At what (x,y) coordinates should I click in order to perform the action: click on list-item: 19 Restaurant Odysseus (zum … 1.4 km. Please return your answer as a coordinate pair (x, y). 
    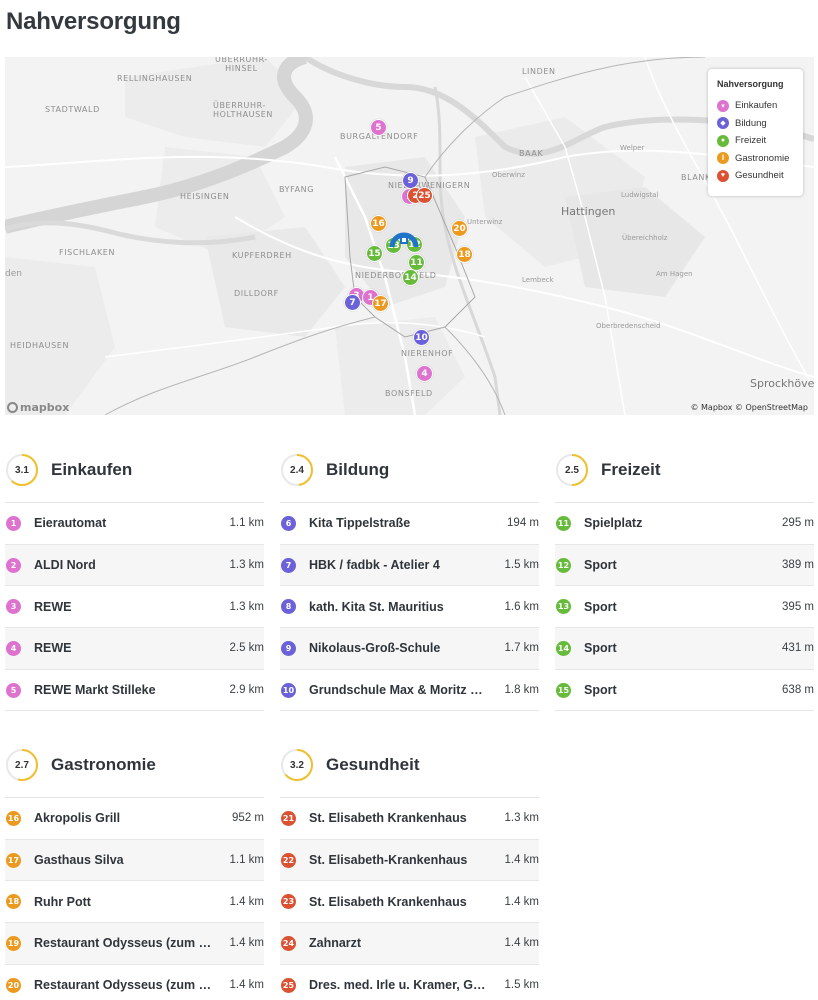
    Looking at the image, I should click on (134, 944).